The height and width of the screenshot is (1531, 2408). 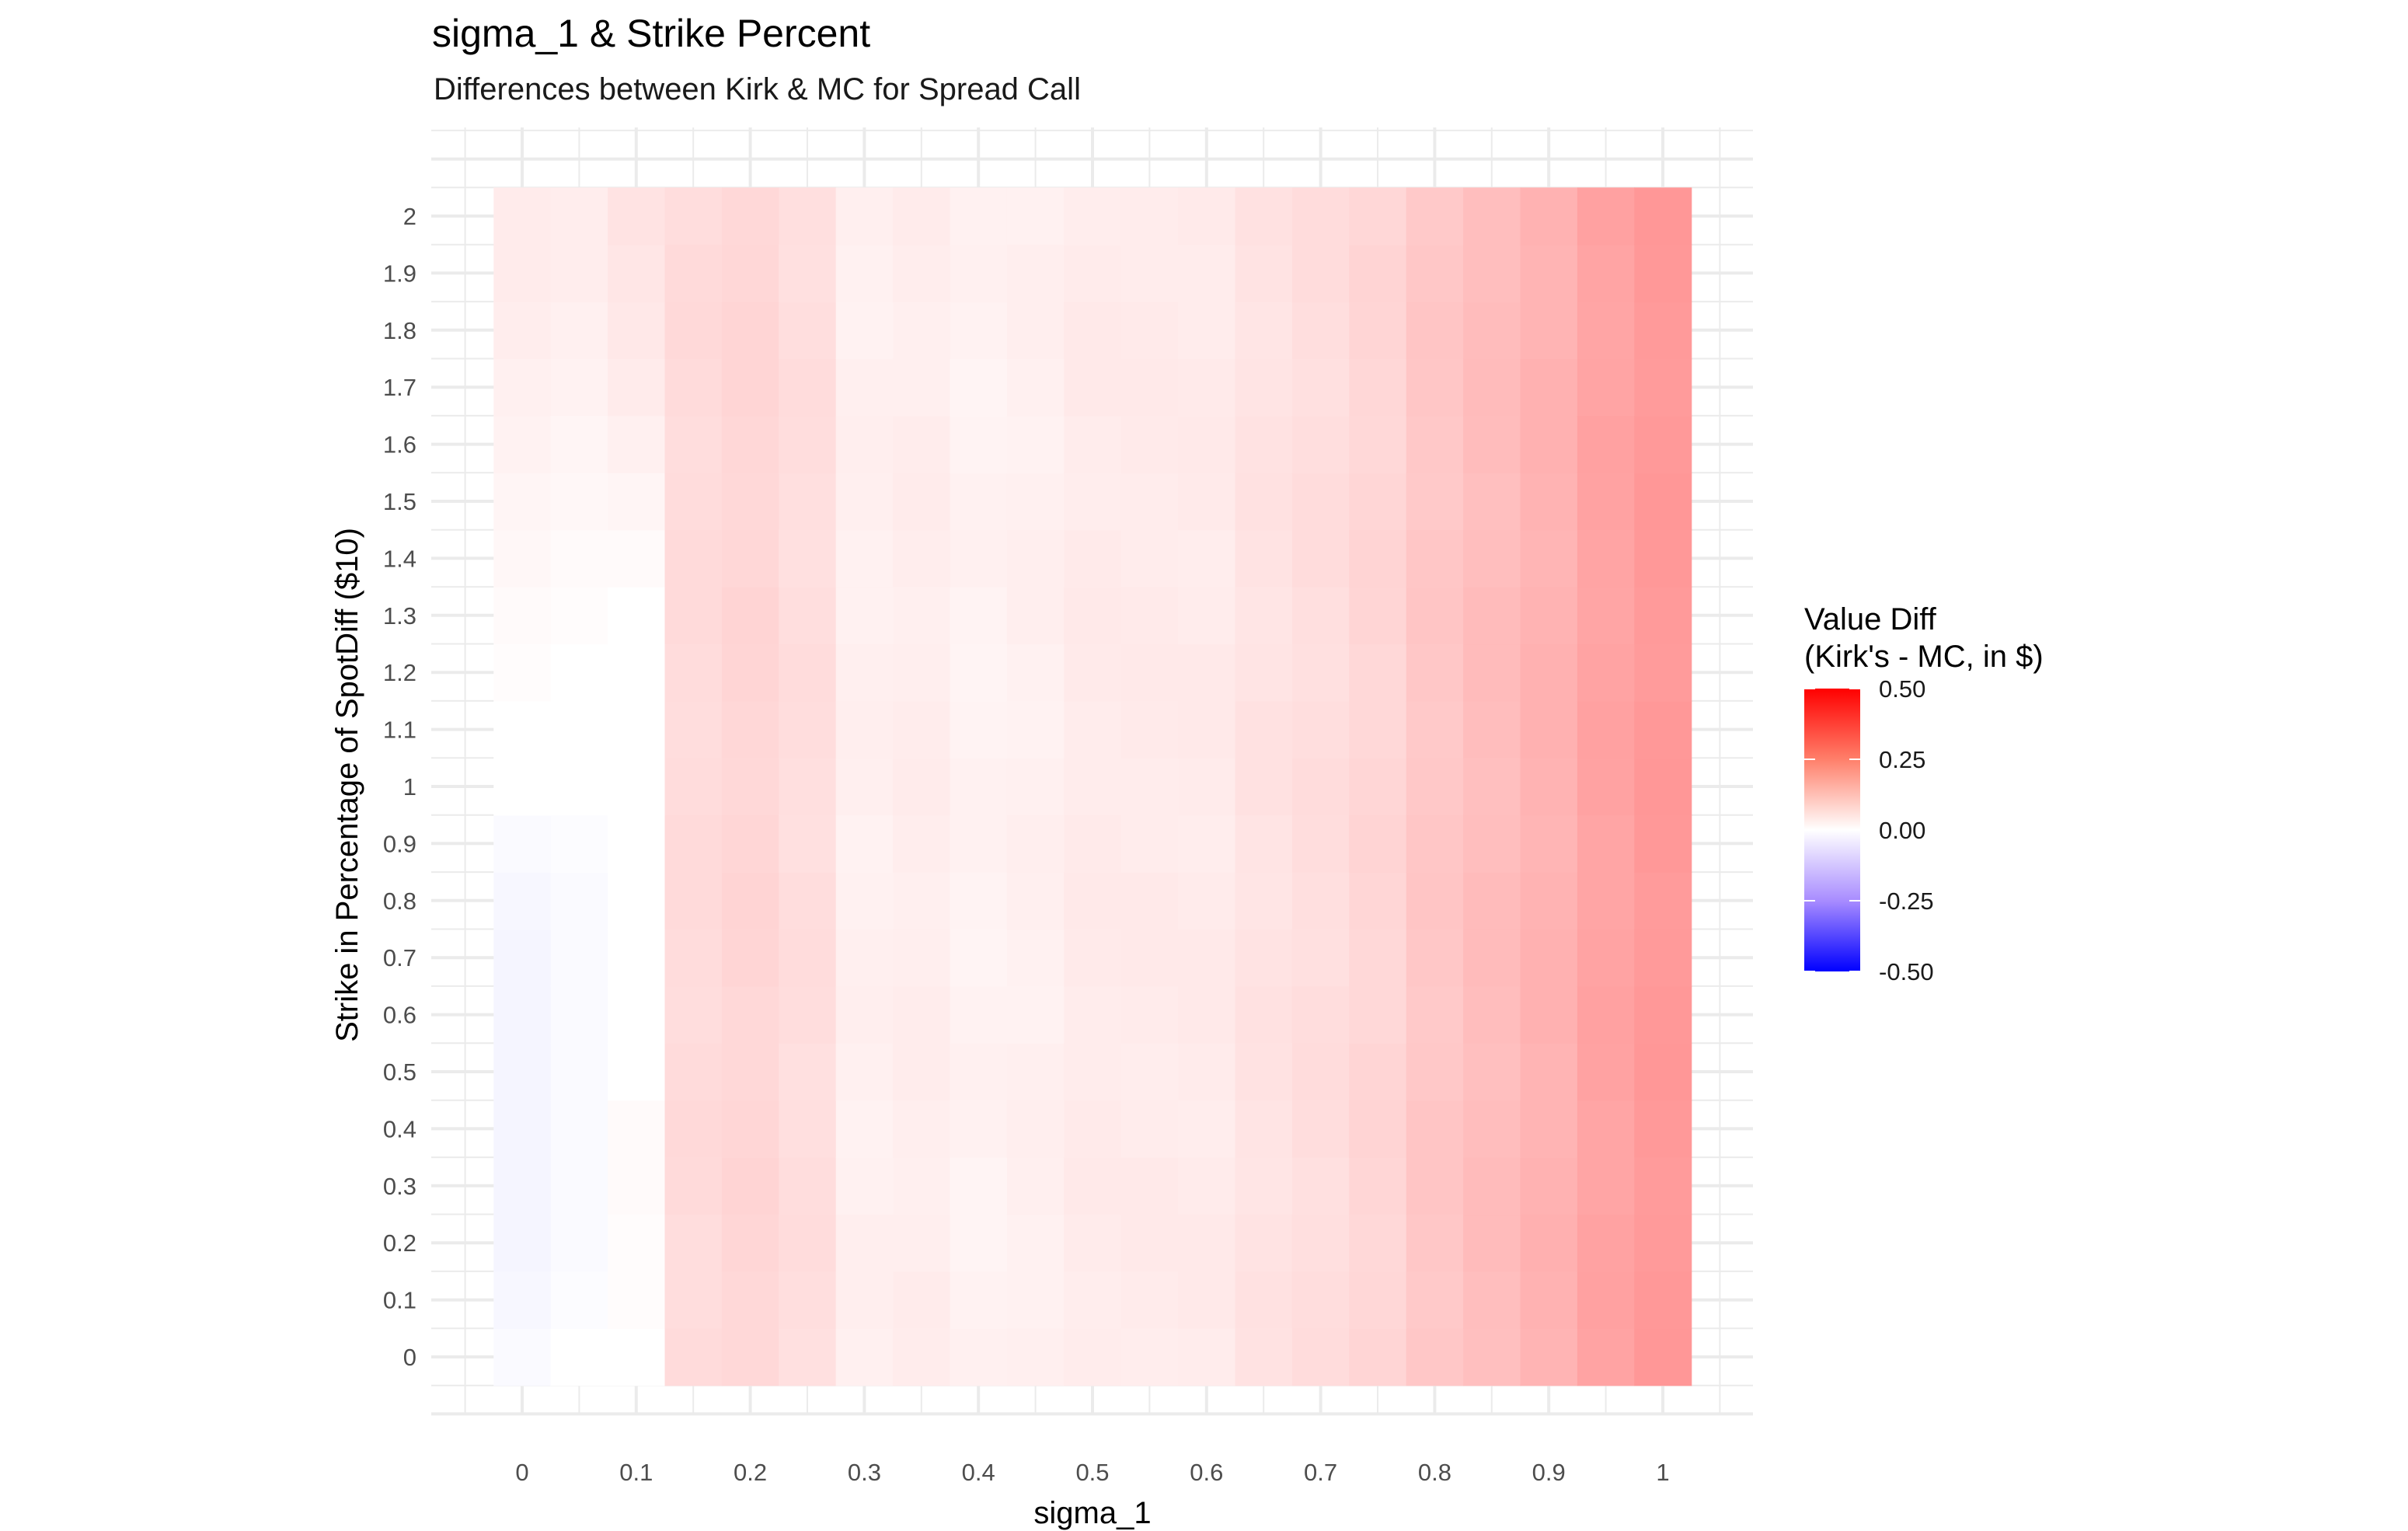 What do you see at coordinates (399, 1300) in the screenshot?
I see `y-tick-label: 0.1` at bounding box center [399, 1300].